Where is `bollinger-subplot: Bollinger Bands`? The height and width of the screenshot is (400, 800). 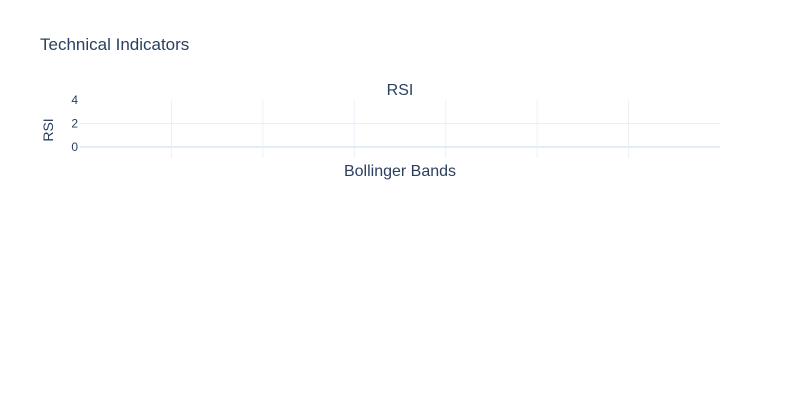
bollinger-subplot: Bollinger Bands is located at coordinates (400, 171).